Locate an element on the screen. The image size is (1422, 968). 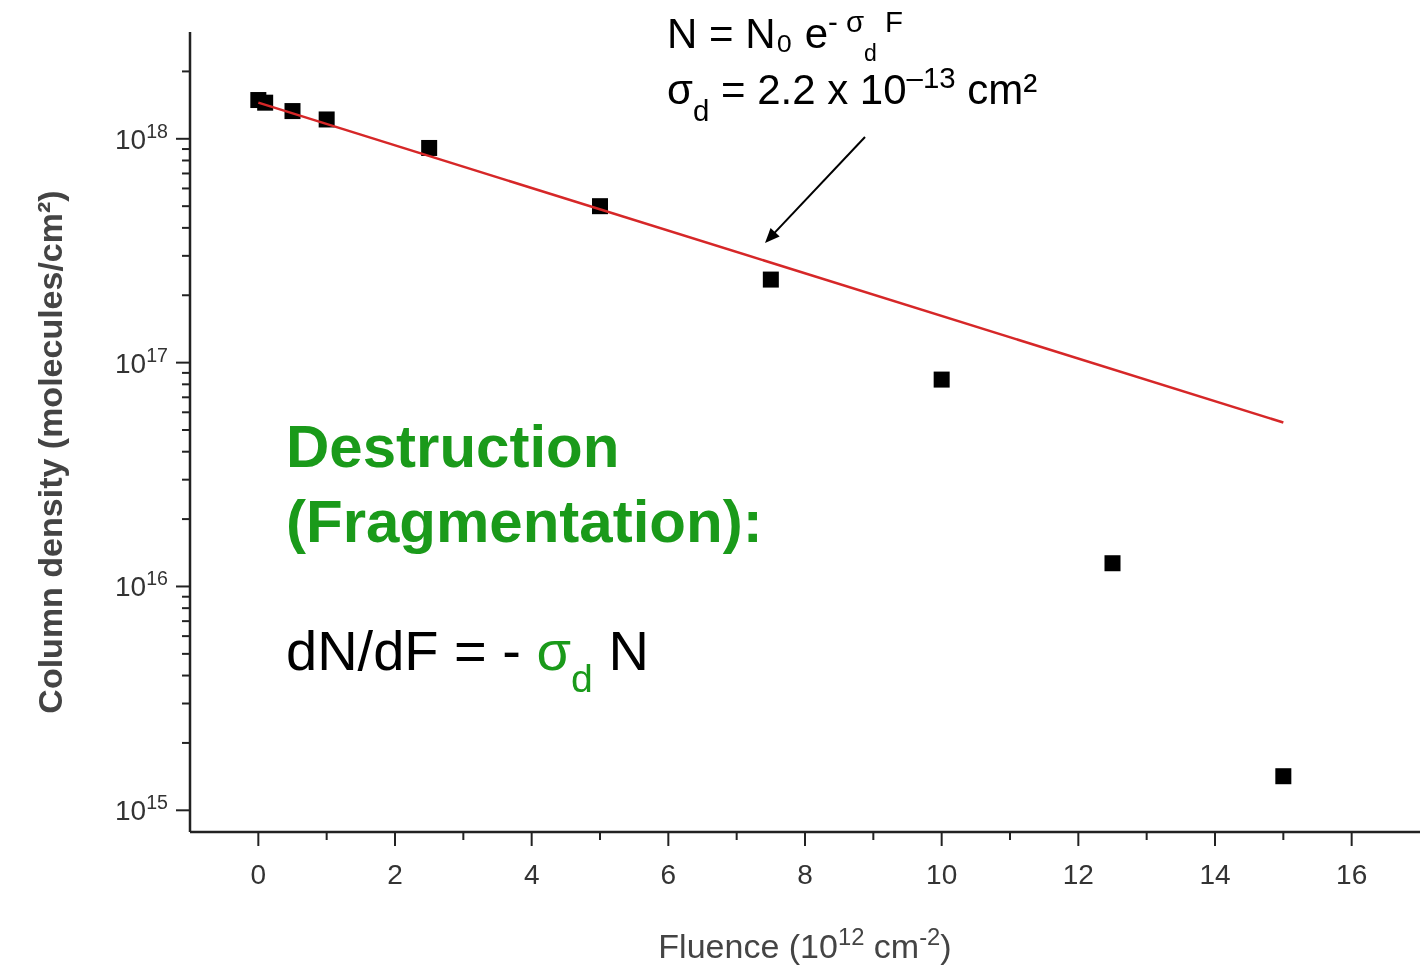
x-tick-label: 8 is located at coordinates (805, 874).